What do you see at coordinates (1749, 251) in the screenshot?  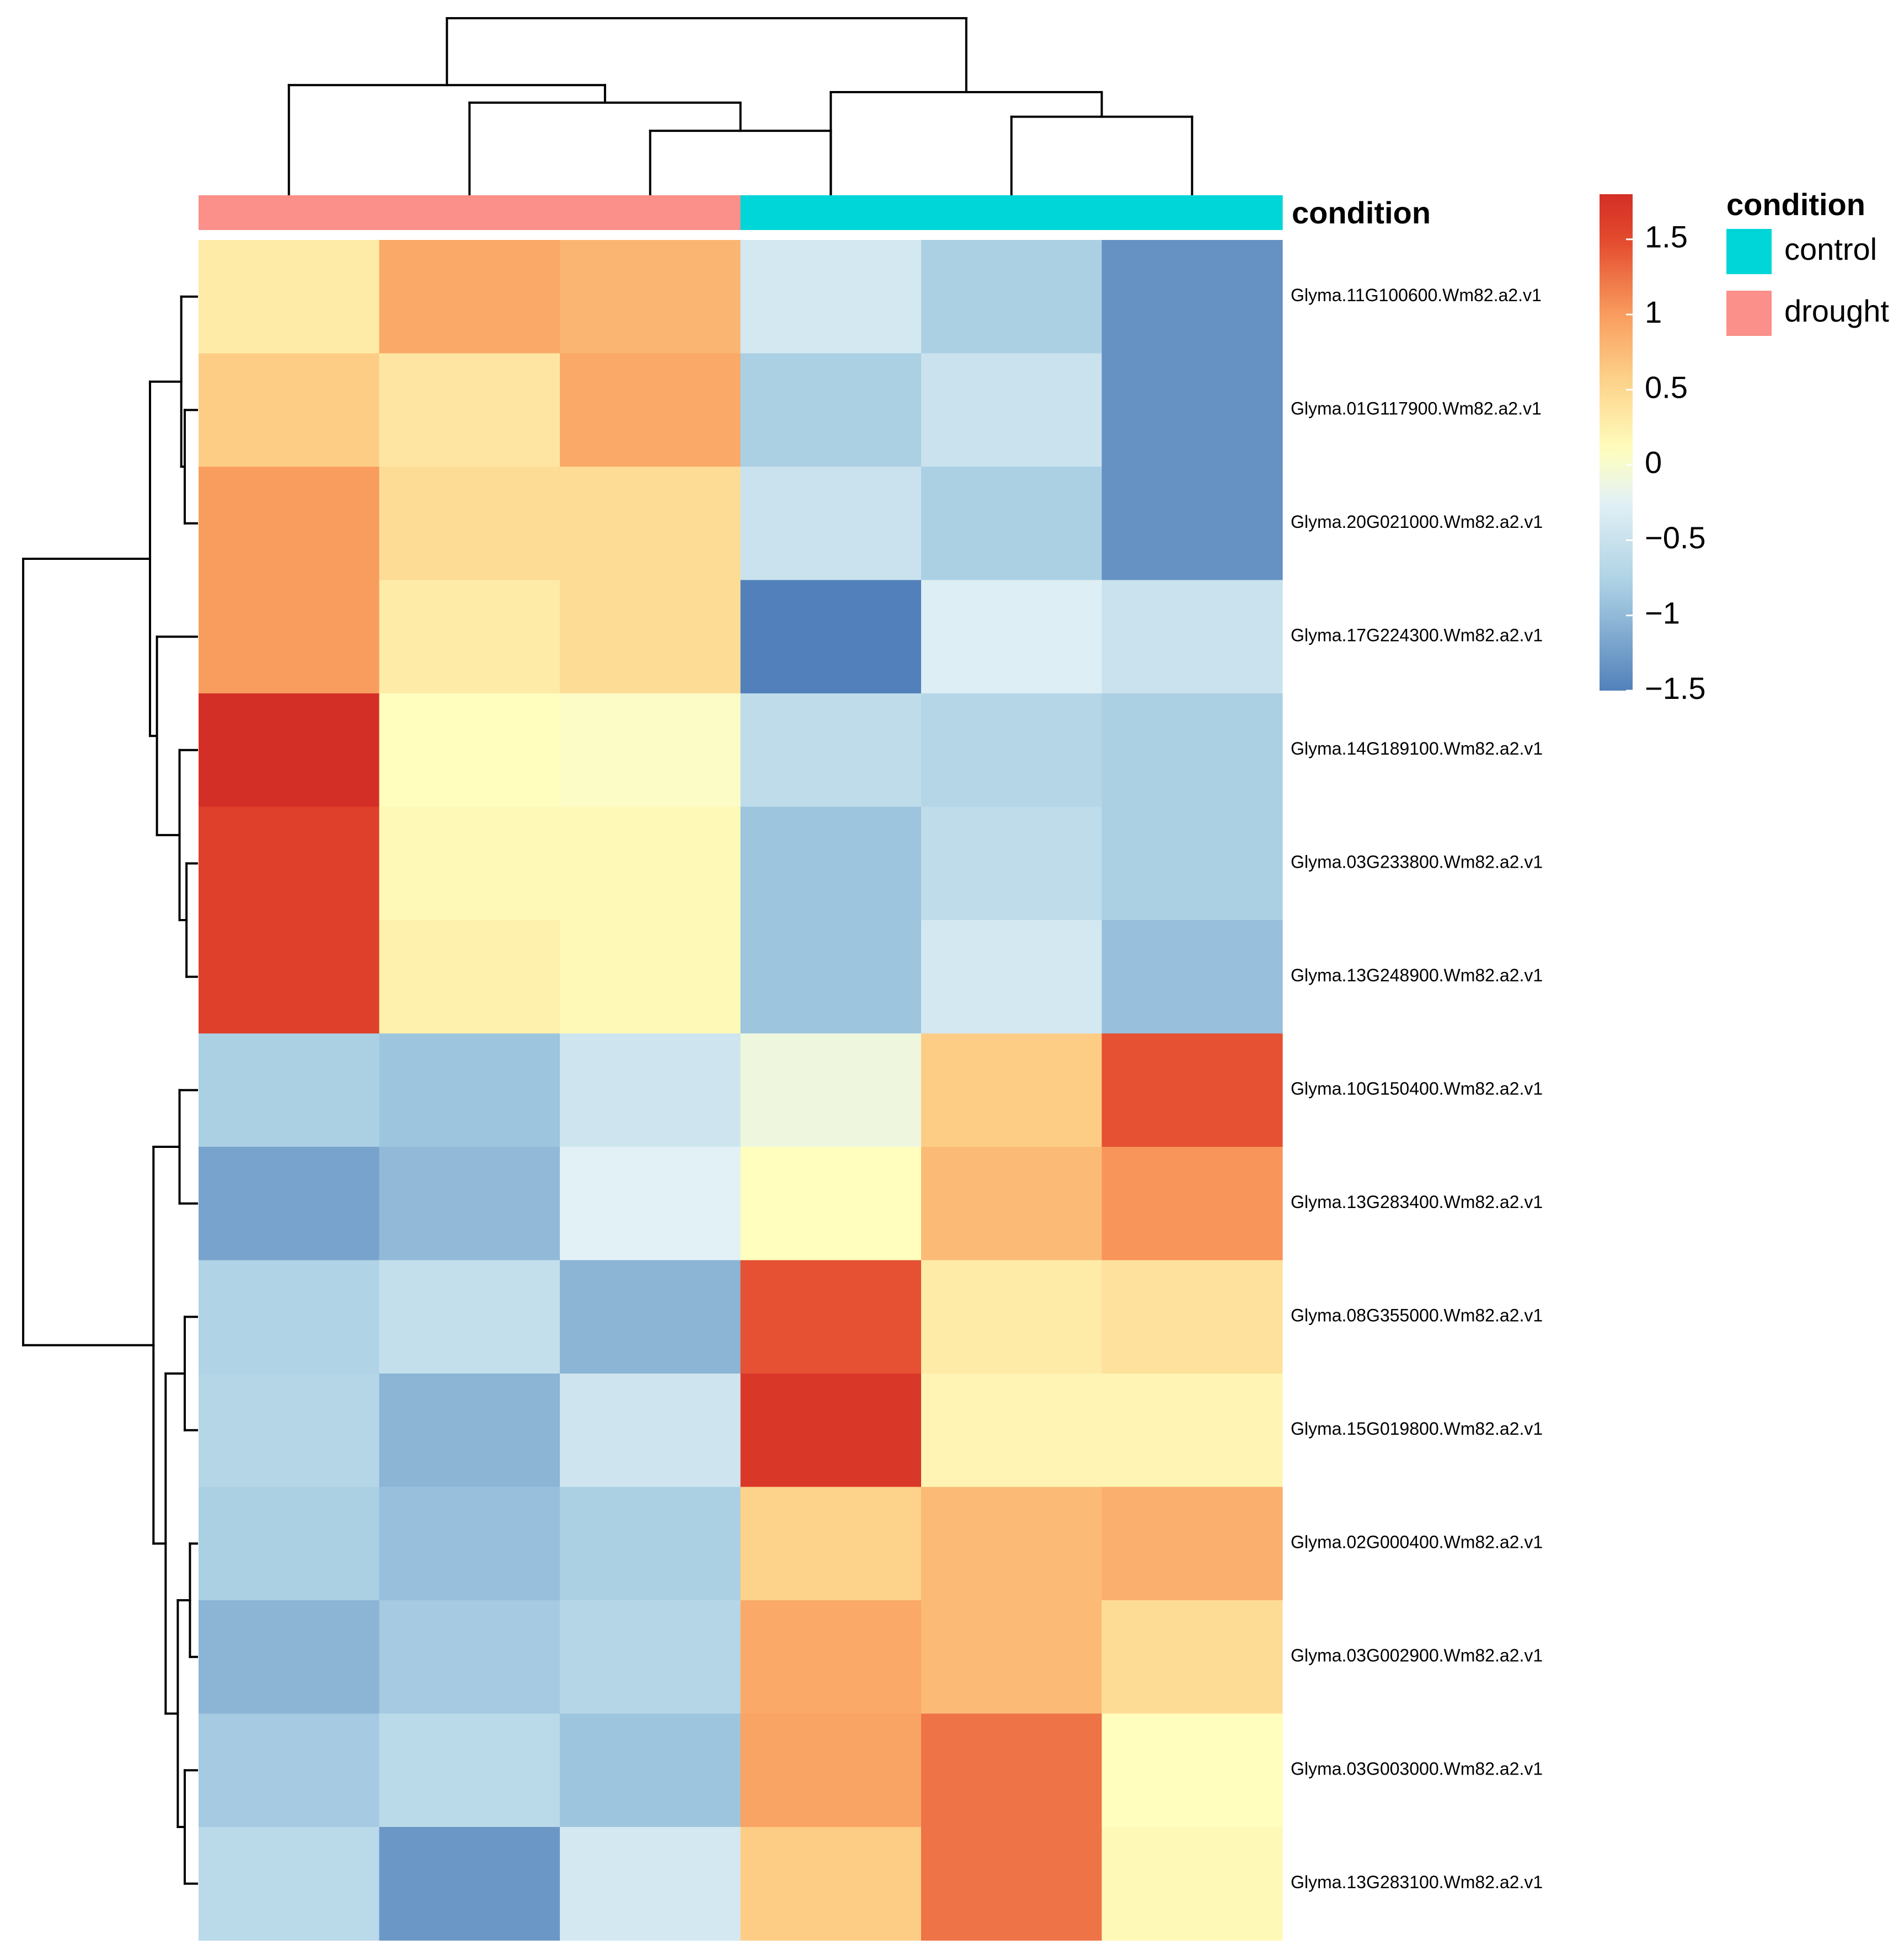 I see `legend-swatch-control` at bounding box center [1749, 251].